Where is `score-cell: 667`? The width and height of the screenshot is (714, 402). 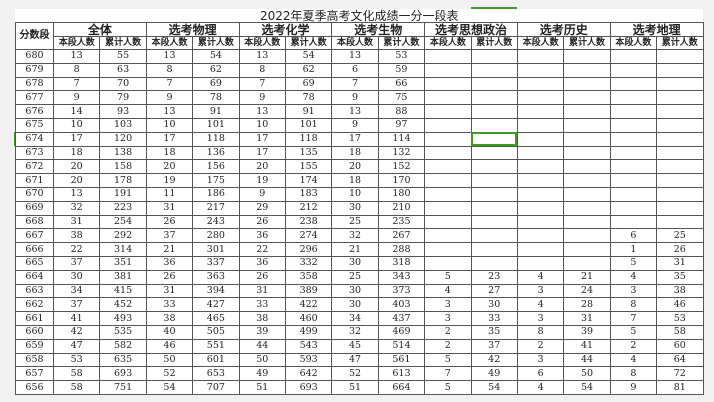 score-cell: 667 is located at coordinates (34, 236).